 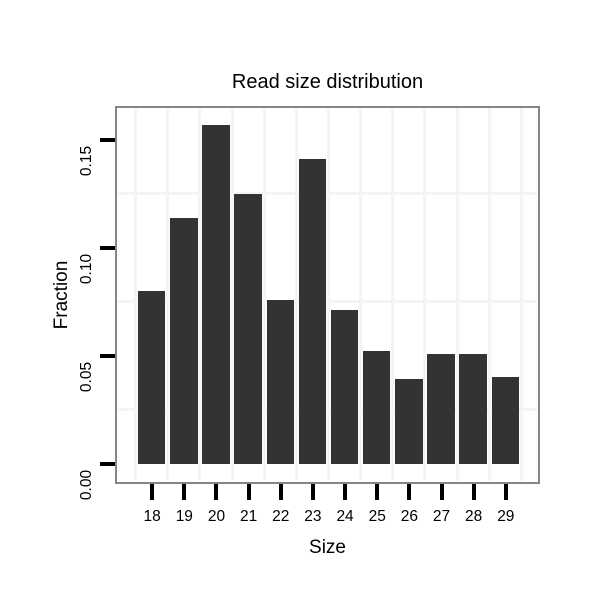 What do you see at coordinates (249, 516) in the screenshot?
I see `x-tick-label: 21` at bounding box center [249, 516].